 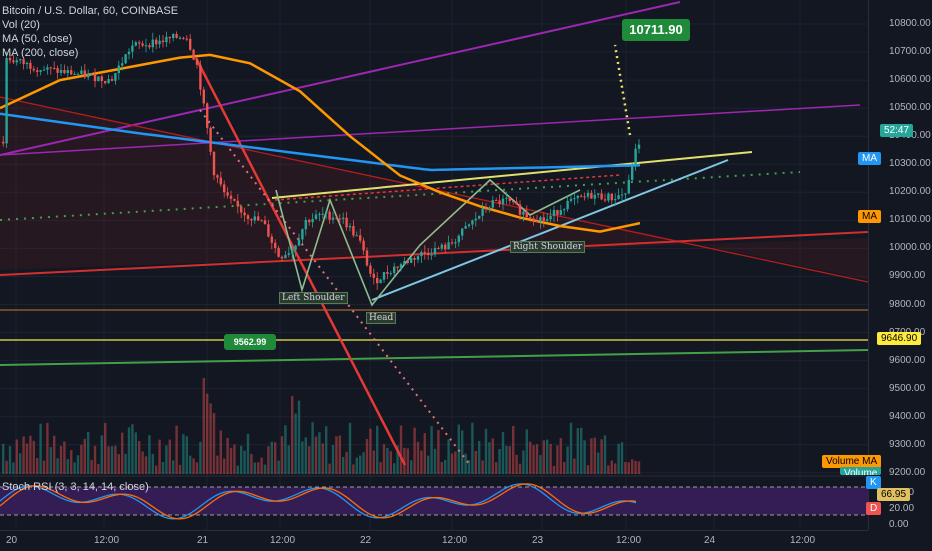 What do you see at coordinates (907, 360) in the screenshot?
I see `price-tick: 9600.00` at bounding box center [907, 360].